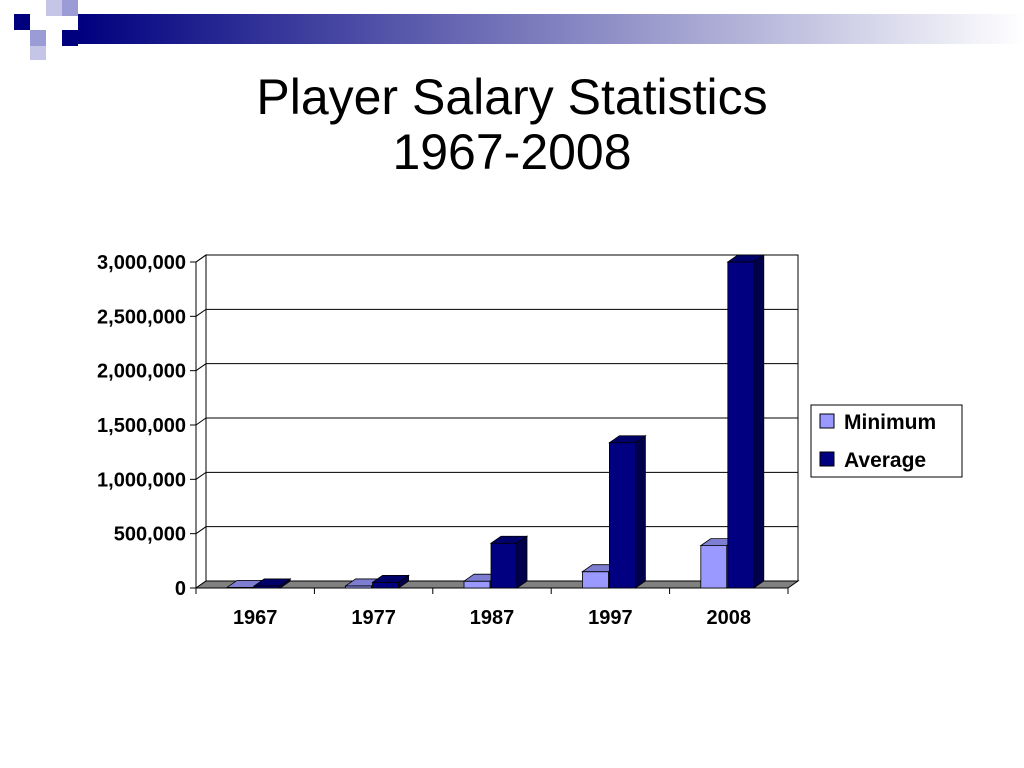 The height and width of the screenshot is (768, 1024). I want to click on y-tick-label: 2,000,000, so click(141, 372).